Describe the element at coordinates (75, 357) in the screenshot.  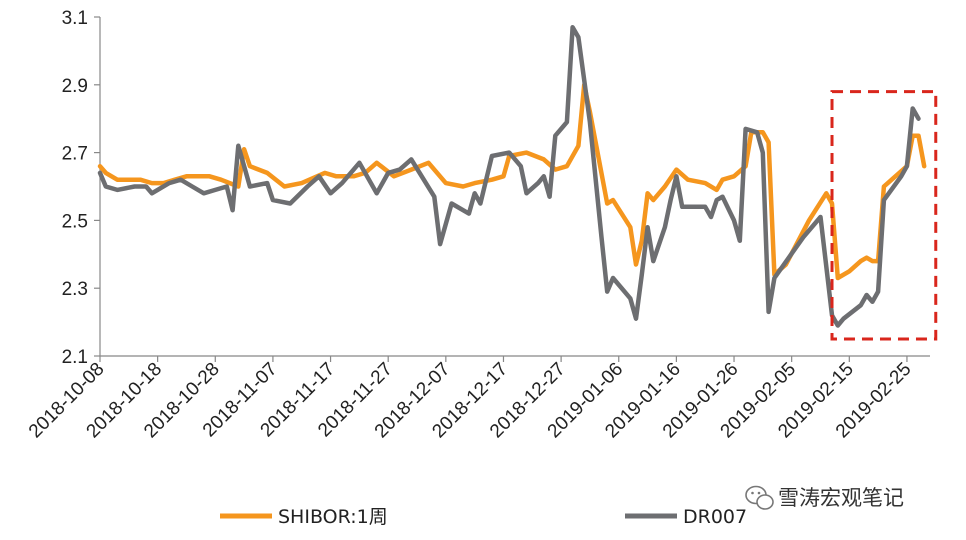
I see `y-tick-label: 2.1` at that location.